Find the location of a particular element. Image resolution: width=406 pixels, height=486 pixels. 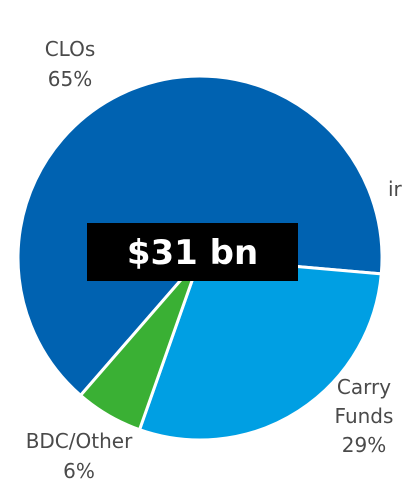

slice-label-bdc-other: BDC/Other 6% is located at coordinates (79, 456).